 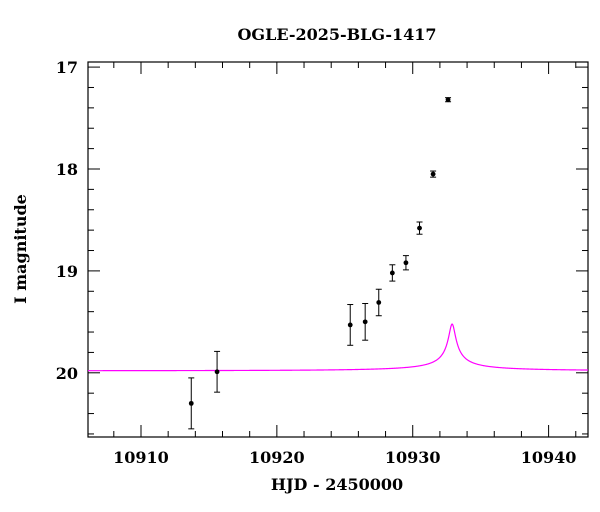 I want to click on x-tick-label: 10920, so click(x=277, y=457).